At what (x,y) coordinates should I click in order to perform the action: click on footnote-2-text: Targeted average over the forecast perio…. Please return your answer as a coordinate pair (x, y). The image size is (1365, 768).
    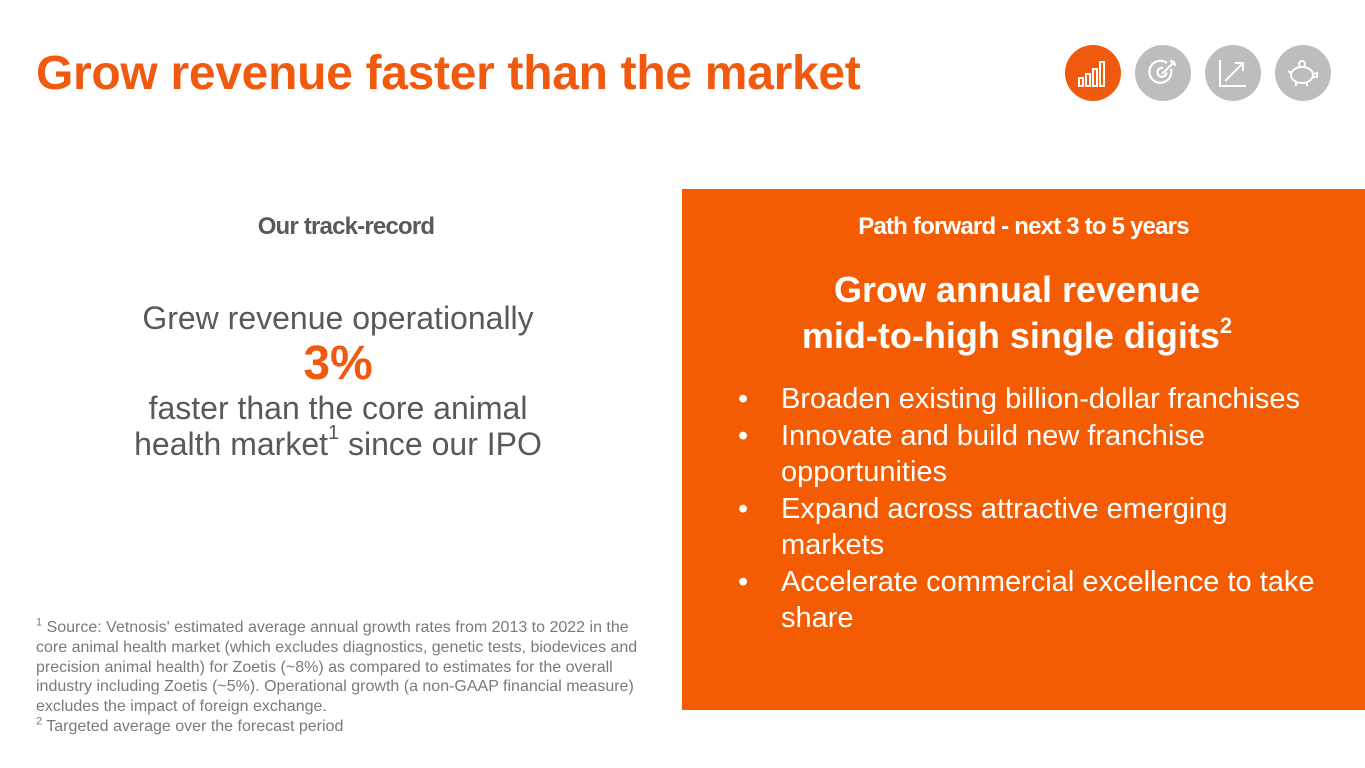
    Looking at the image, I should click on (193, 726).